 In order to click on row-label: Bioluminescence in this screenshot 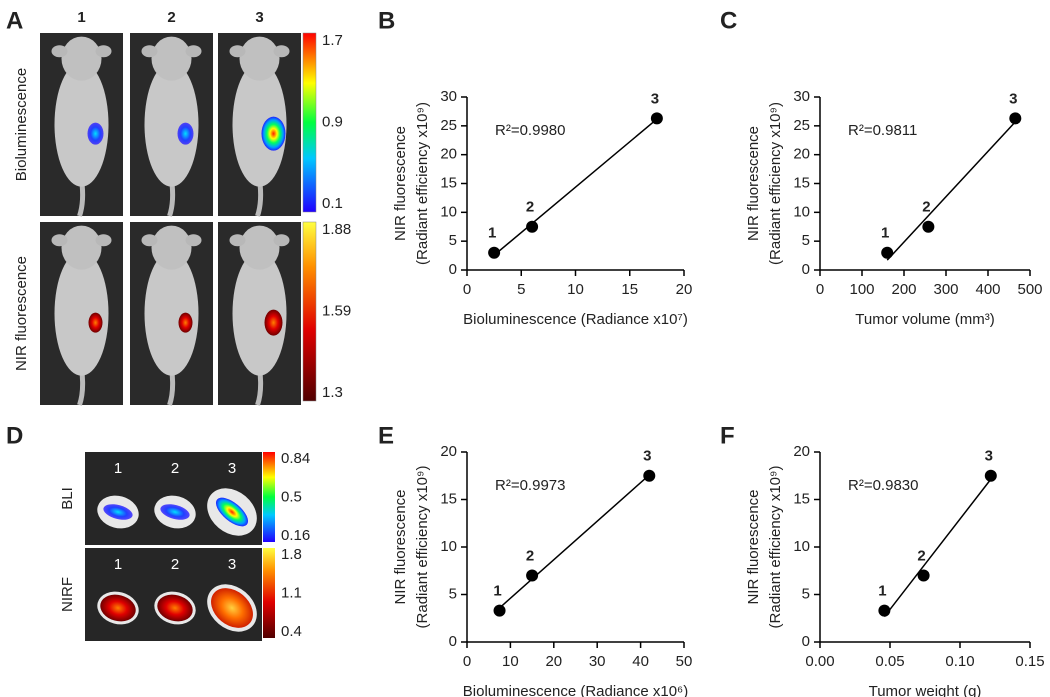, I will do `click(21, 124)`.